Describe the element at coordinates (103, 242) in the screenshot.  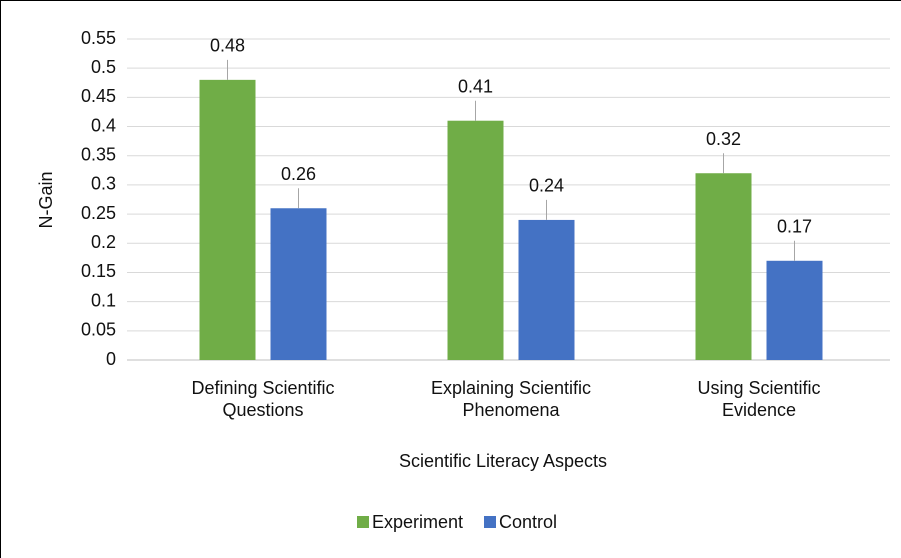
I see `y-tick-label: 0.2` at that location.